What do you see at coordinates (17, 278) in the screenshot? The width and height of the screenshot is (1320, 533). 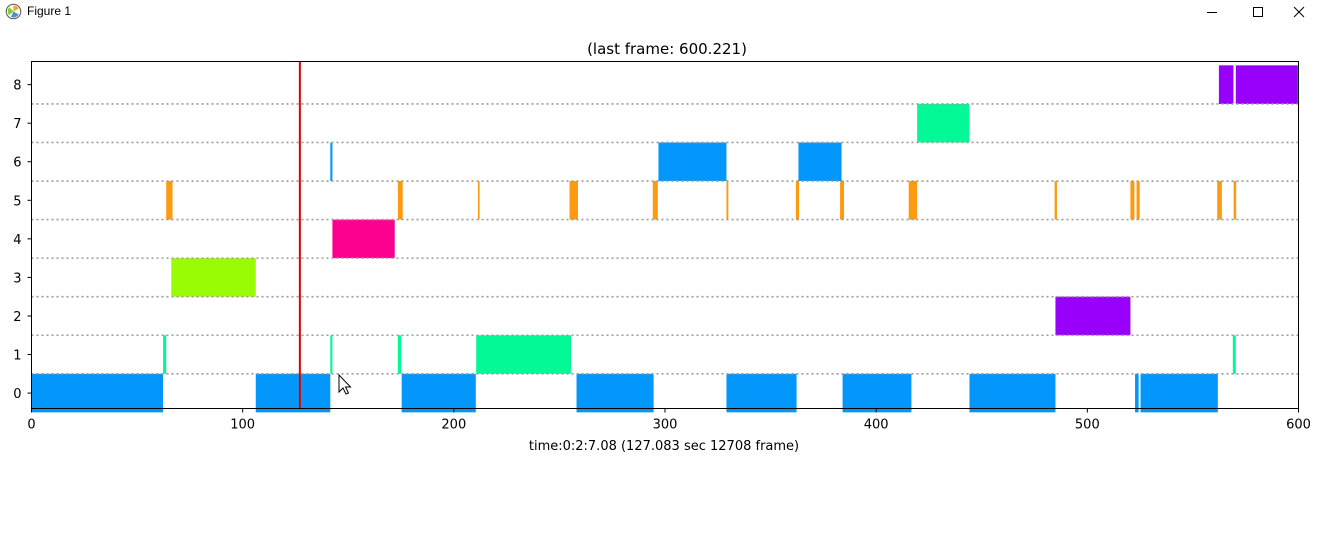 I see `y-tick-label: 3` at bounding box center [17, 278].